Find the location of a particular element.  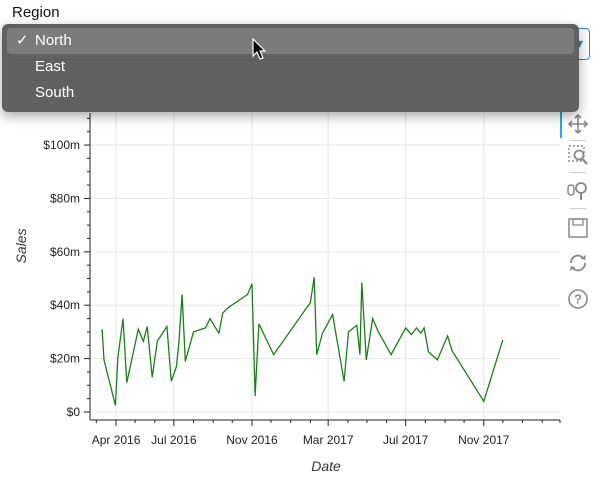

chevron-down-icon: ▾ is located at coordinates (579, 43).